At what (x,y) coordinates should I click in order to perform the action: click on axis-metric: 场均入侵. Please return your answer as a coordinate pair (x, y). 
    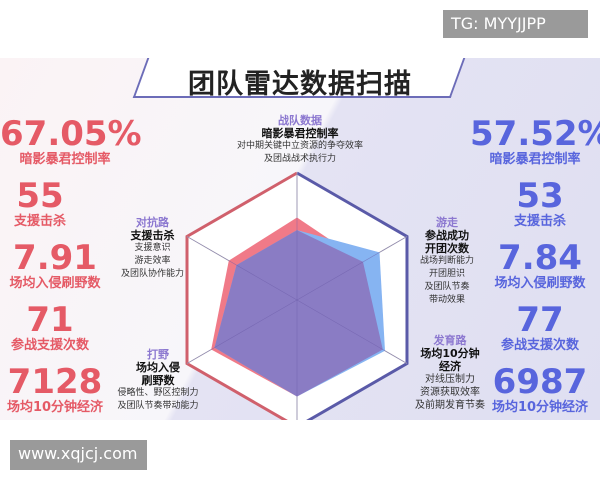
    Looking at the image, I should click on (158, 367).